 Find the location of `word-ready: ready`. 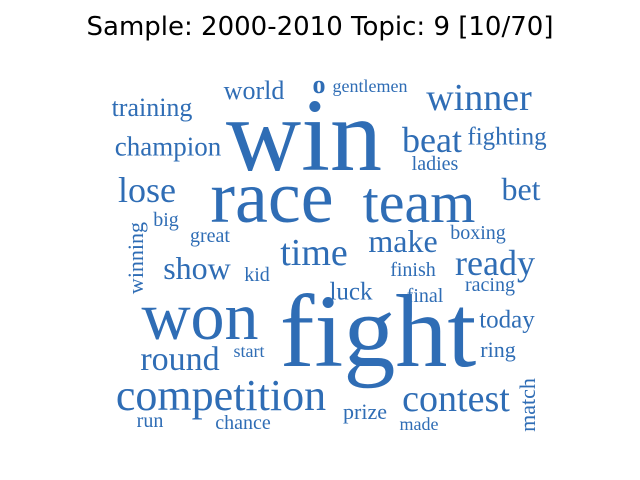

word-ready: ready is located at coordinates (495, 263).